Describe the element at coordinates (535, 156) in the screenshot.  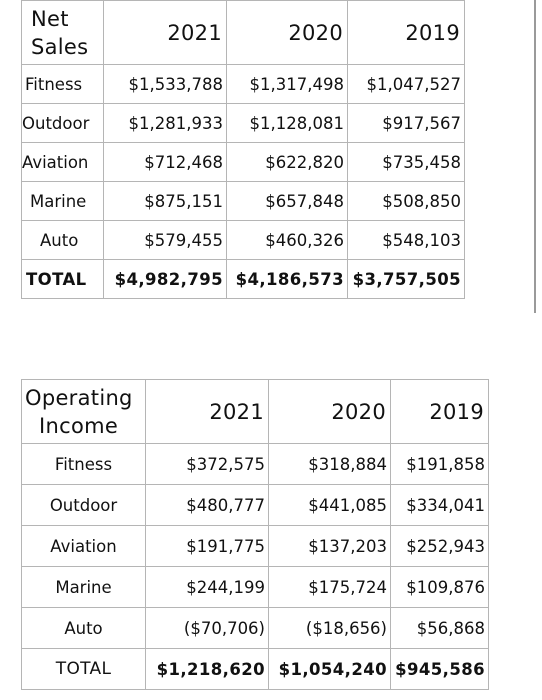
I see `scroll-edge-line` at that location.